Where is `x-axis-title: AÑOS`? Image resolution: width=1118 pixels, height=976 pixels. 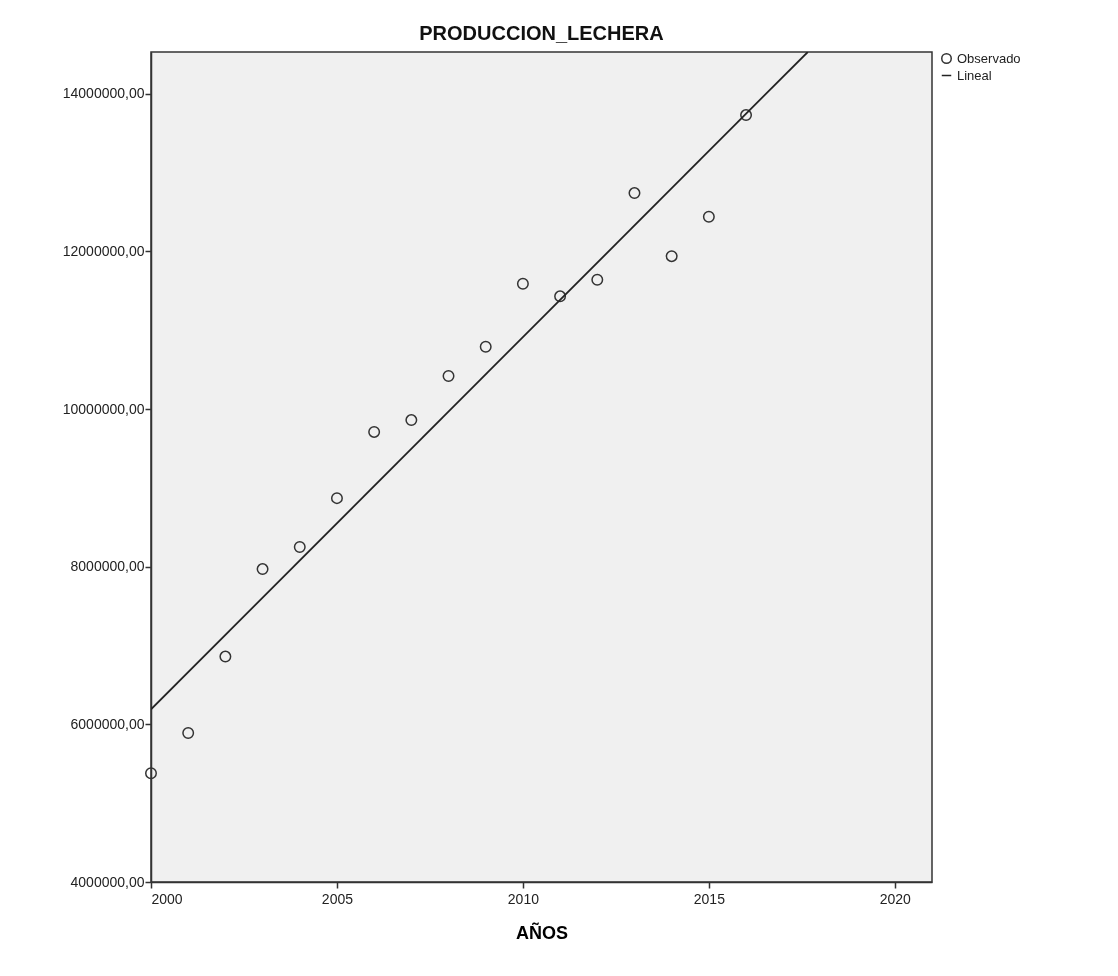
x-axis-title: AÑOS is located at coordinates (542, 932).